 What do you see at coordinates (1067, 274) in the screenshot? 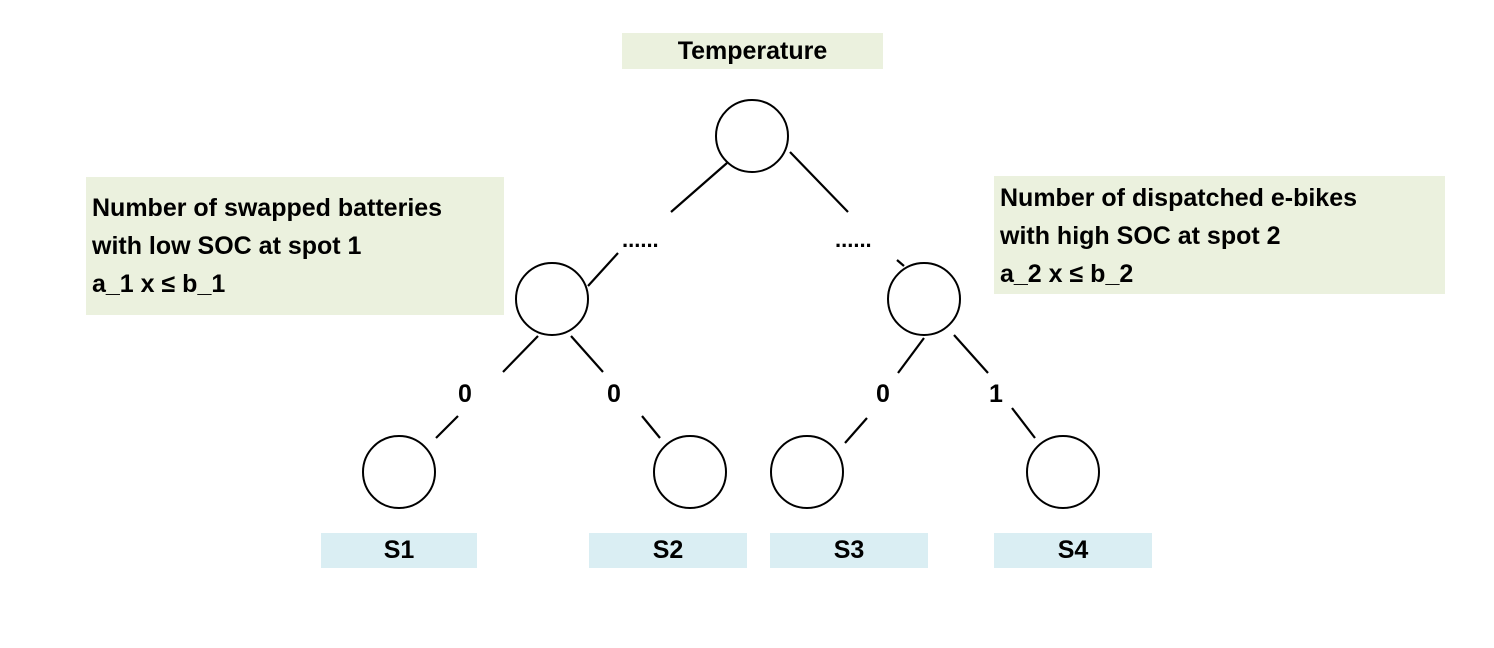
I see `right-split-condition: a_2 x ≤ b_2` at bounding box center [1067, 274].